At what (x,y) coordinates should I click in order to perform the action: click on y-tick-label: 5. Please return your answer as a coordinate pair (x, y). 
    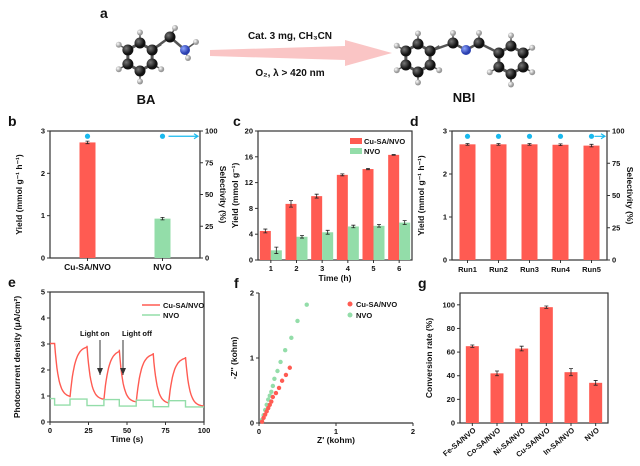
    Looking at the image, I should click on (43, 292).